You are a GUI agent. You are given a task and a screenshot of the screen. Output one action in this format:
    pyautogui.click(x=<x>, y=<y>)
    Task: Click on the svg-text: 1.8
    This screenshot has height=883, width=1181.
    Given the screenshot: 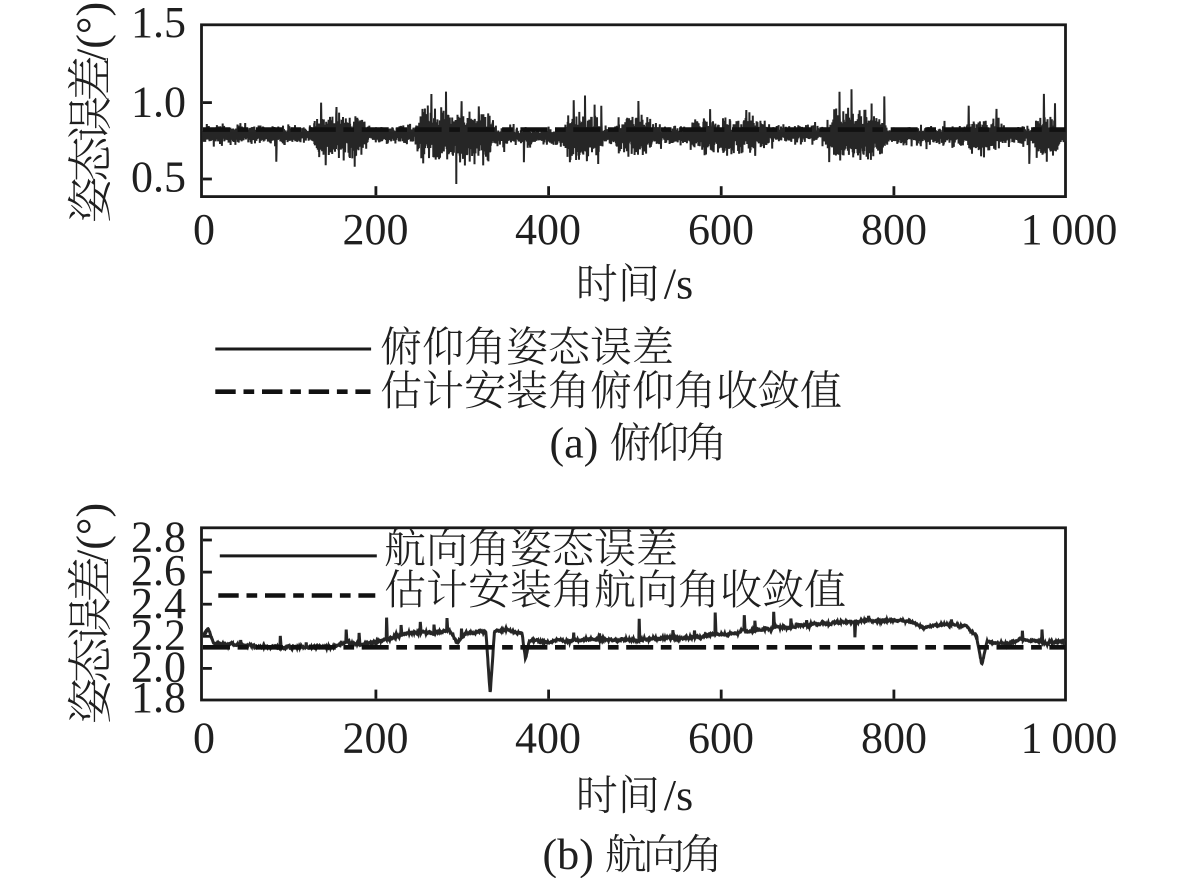 What is the action you would take?
    pyautogui.click(x=158, y=697)
    